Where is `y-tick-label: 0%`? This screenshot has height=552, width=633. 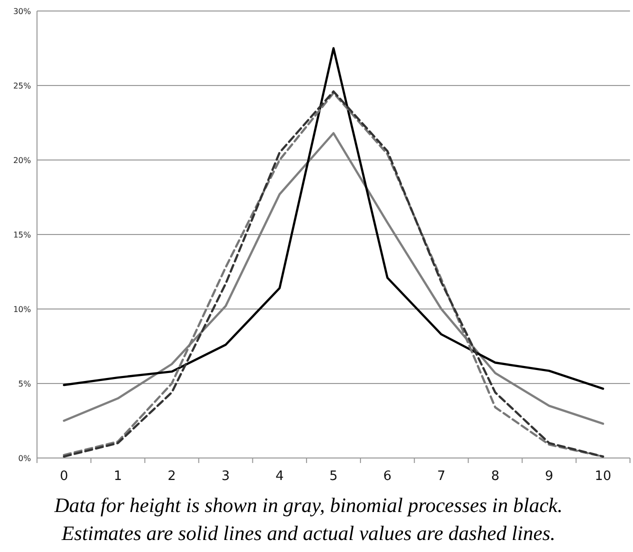
y-tick-label: 0% is located at coordinates (25, 458).